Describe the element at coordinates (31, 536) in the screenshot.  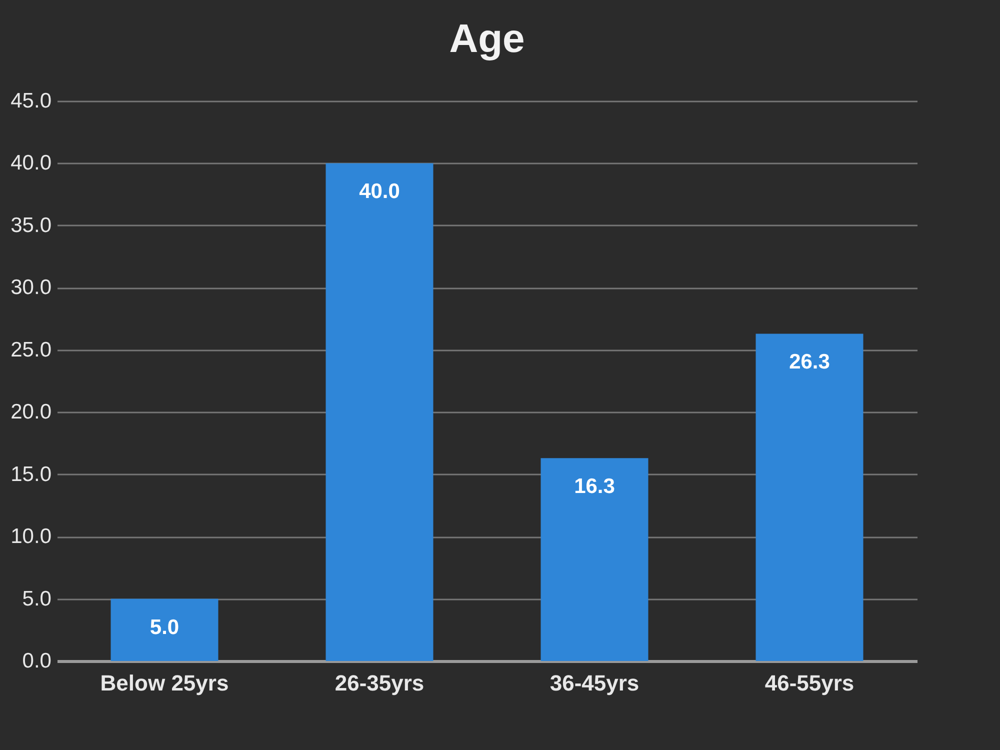
I see `y-tick-label: 10.0` at that location.